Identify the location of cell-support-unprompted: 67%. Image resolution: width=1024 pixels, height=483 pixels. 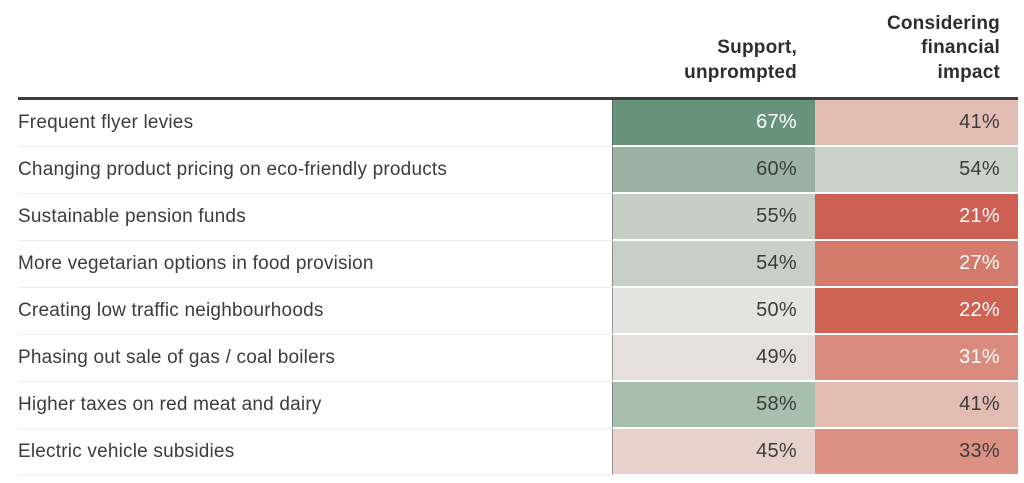
(713, 123).